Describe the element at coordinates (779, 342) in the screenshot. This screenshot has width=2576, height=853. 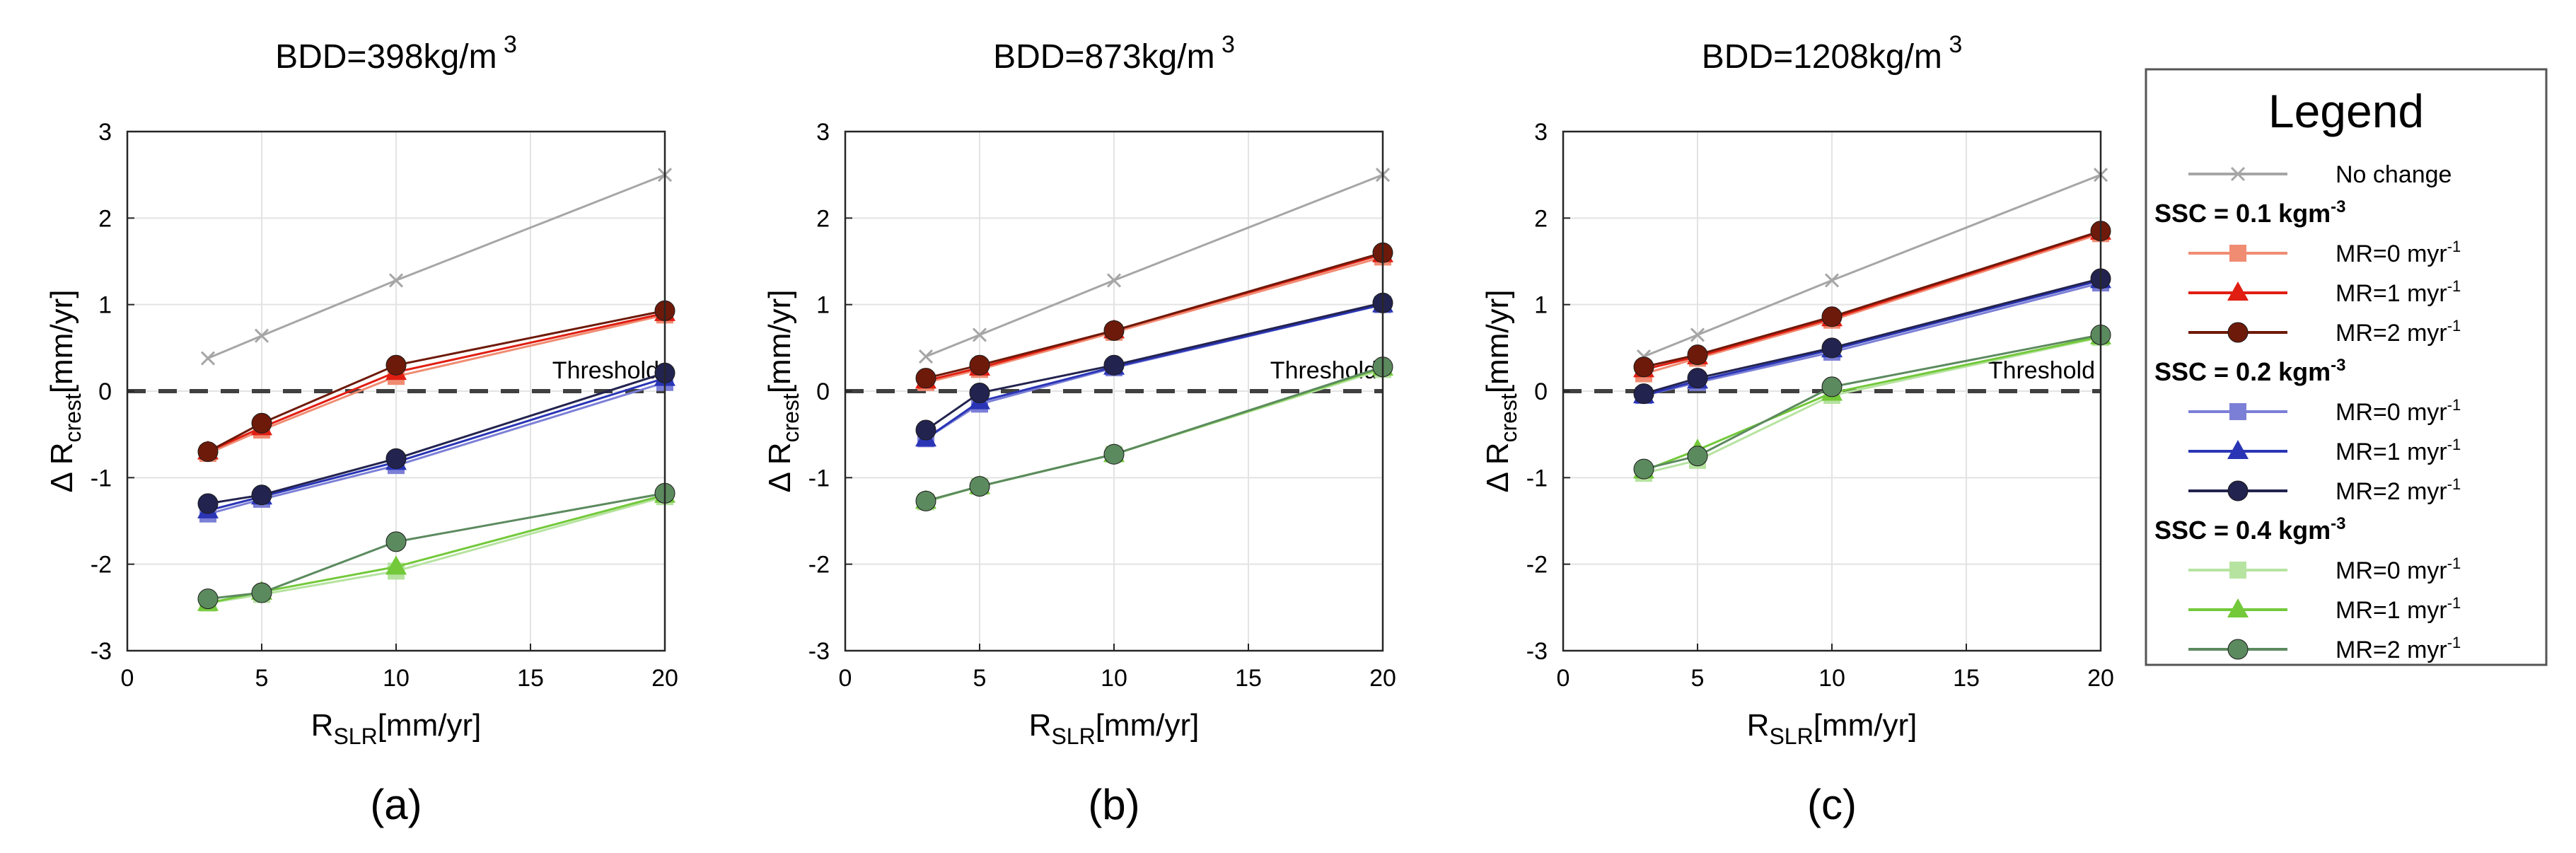
I see `y-axis-label-unit: [mm/yr]` at that location.